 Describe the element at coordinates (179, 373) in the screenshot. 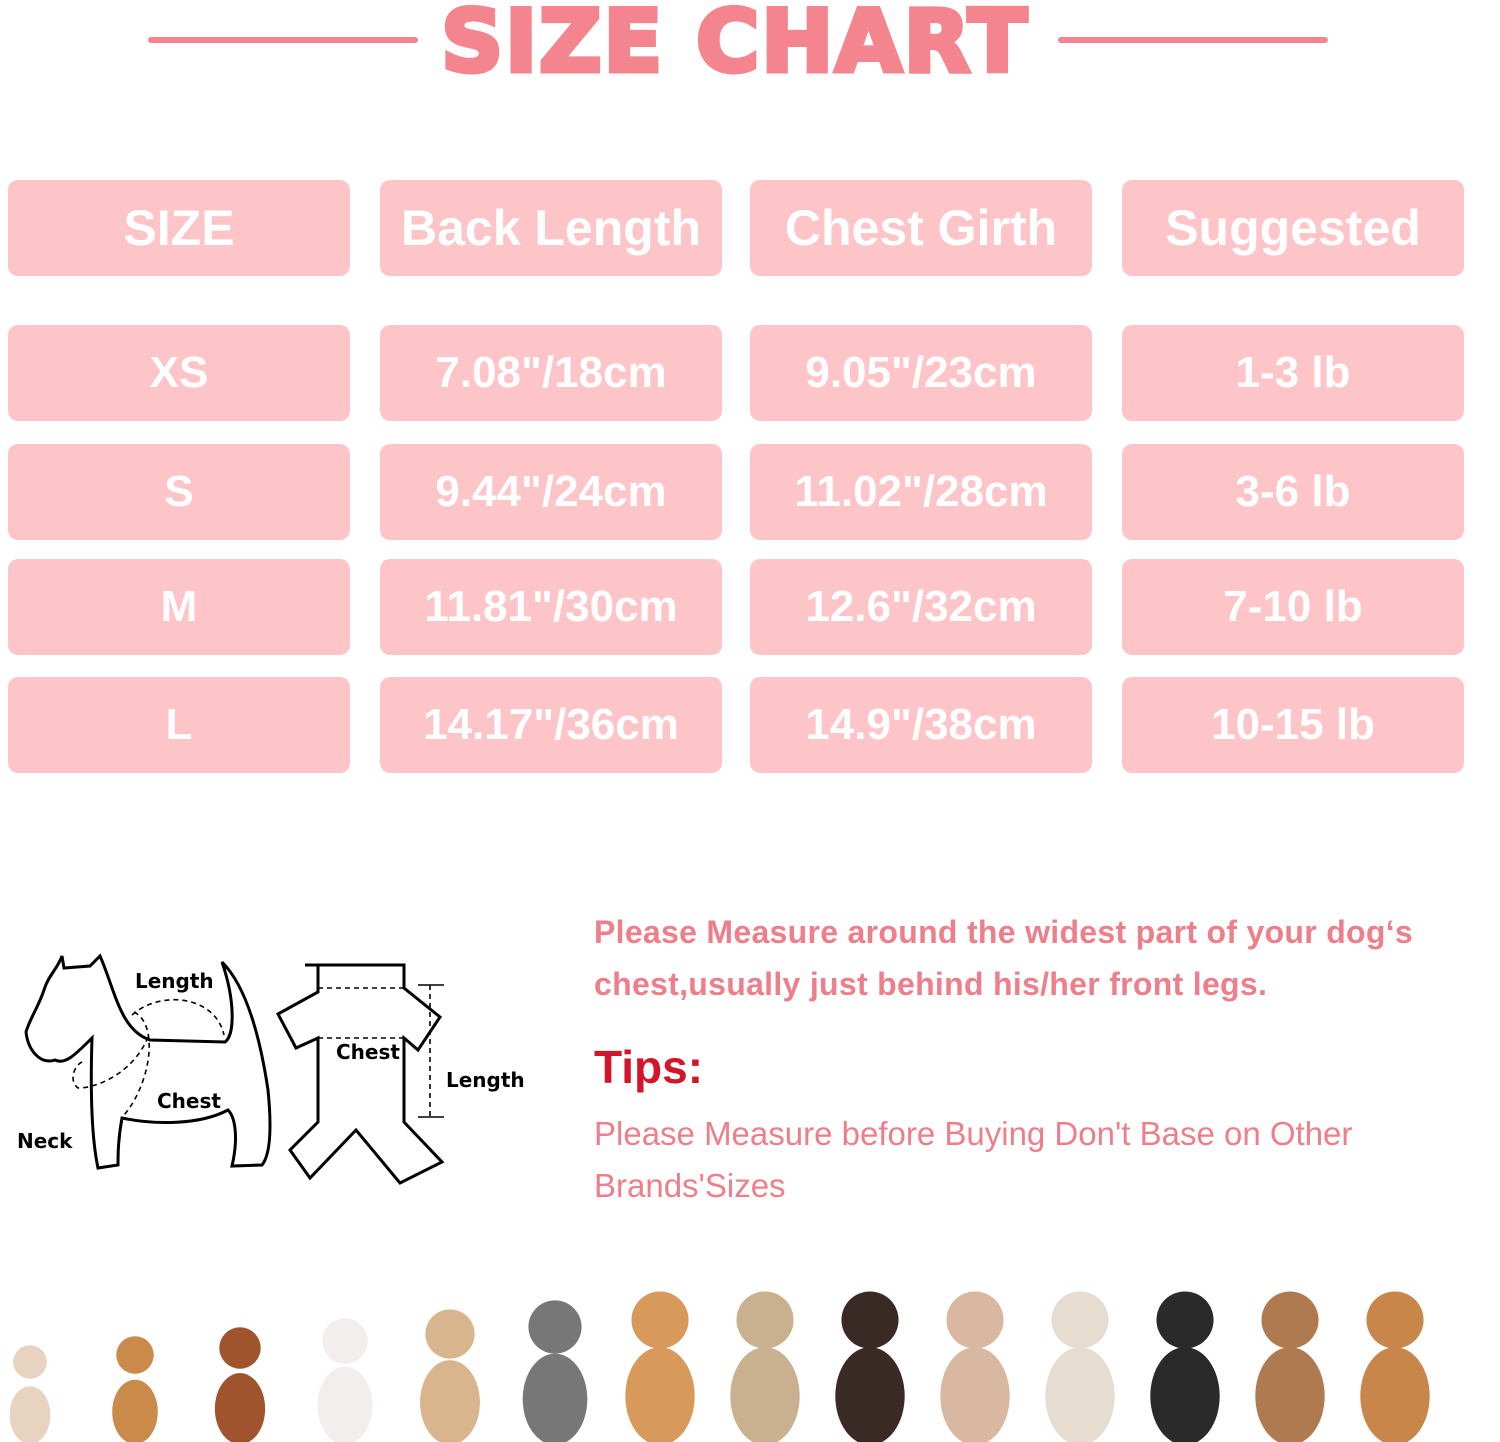

I see `table-cell: XS` at that location.